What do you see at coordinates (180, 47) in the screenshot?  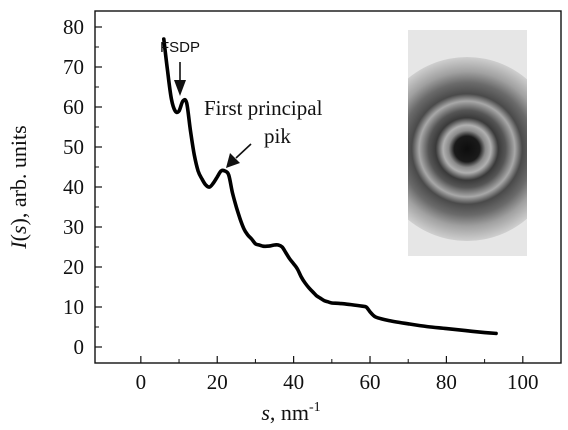 I see `annotation-fsdp: FSDP` at bounding box center [180, 47].